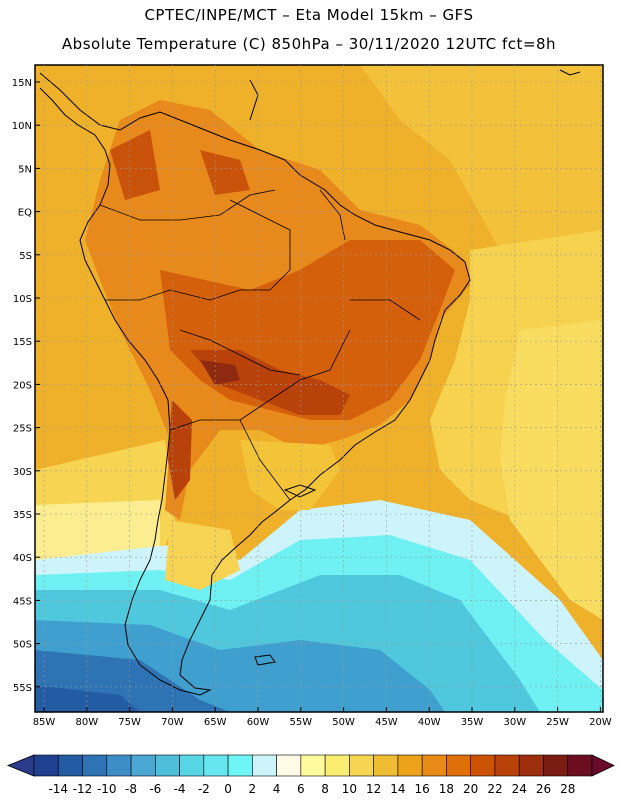 The height and width of the screenshot is (800, 618). I want to click on title-line-1: CPTEC/INPE/MCT – Eta Model 15km – GFS, so click(309, 15).